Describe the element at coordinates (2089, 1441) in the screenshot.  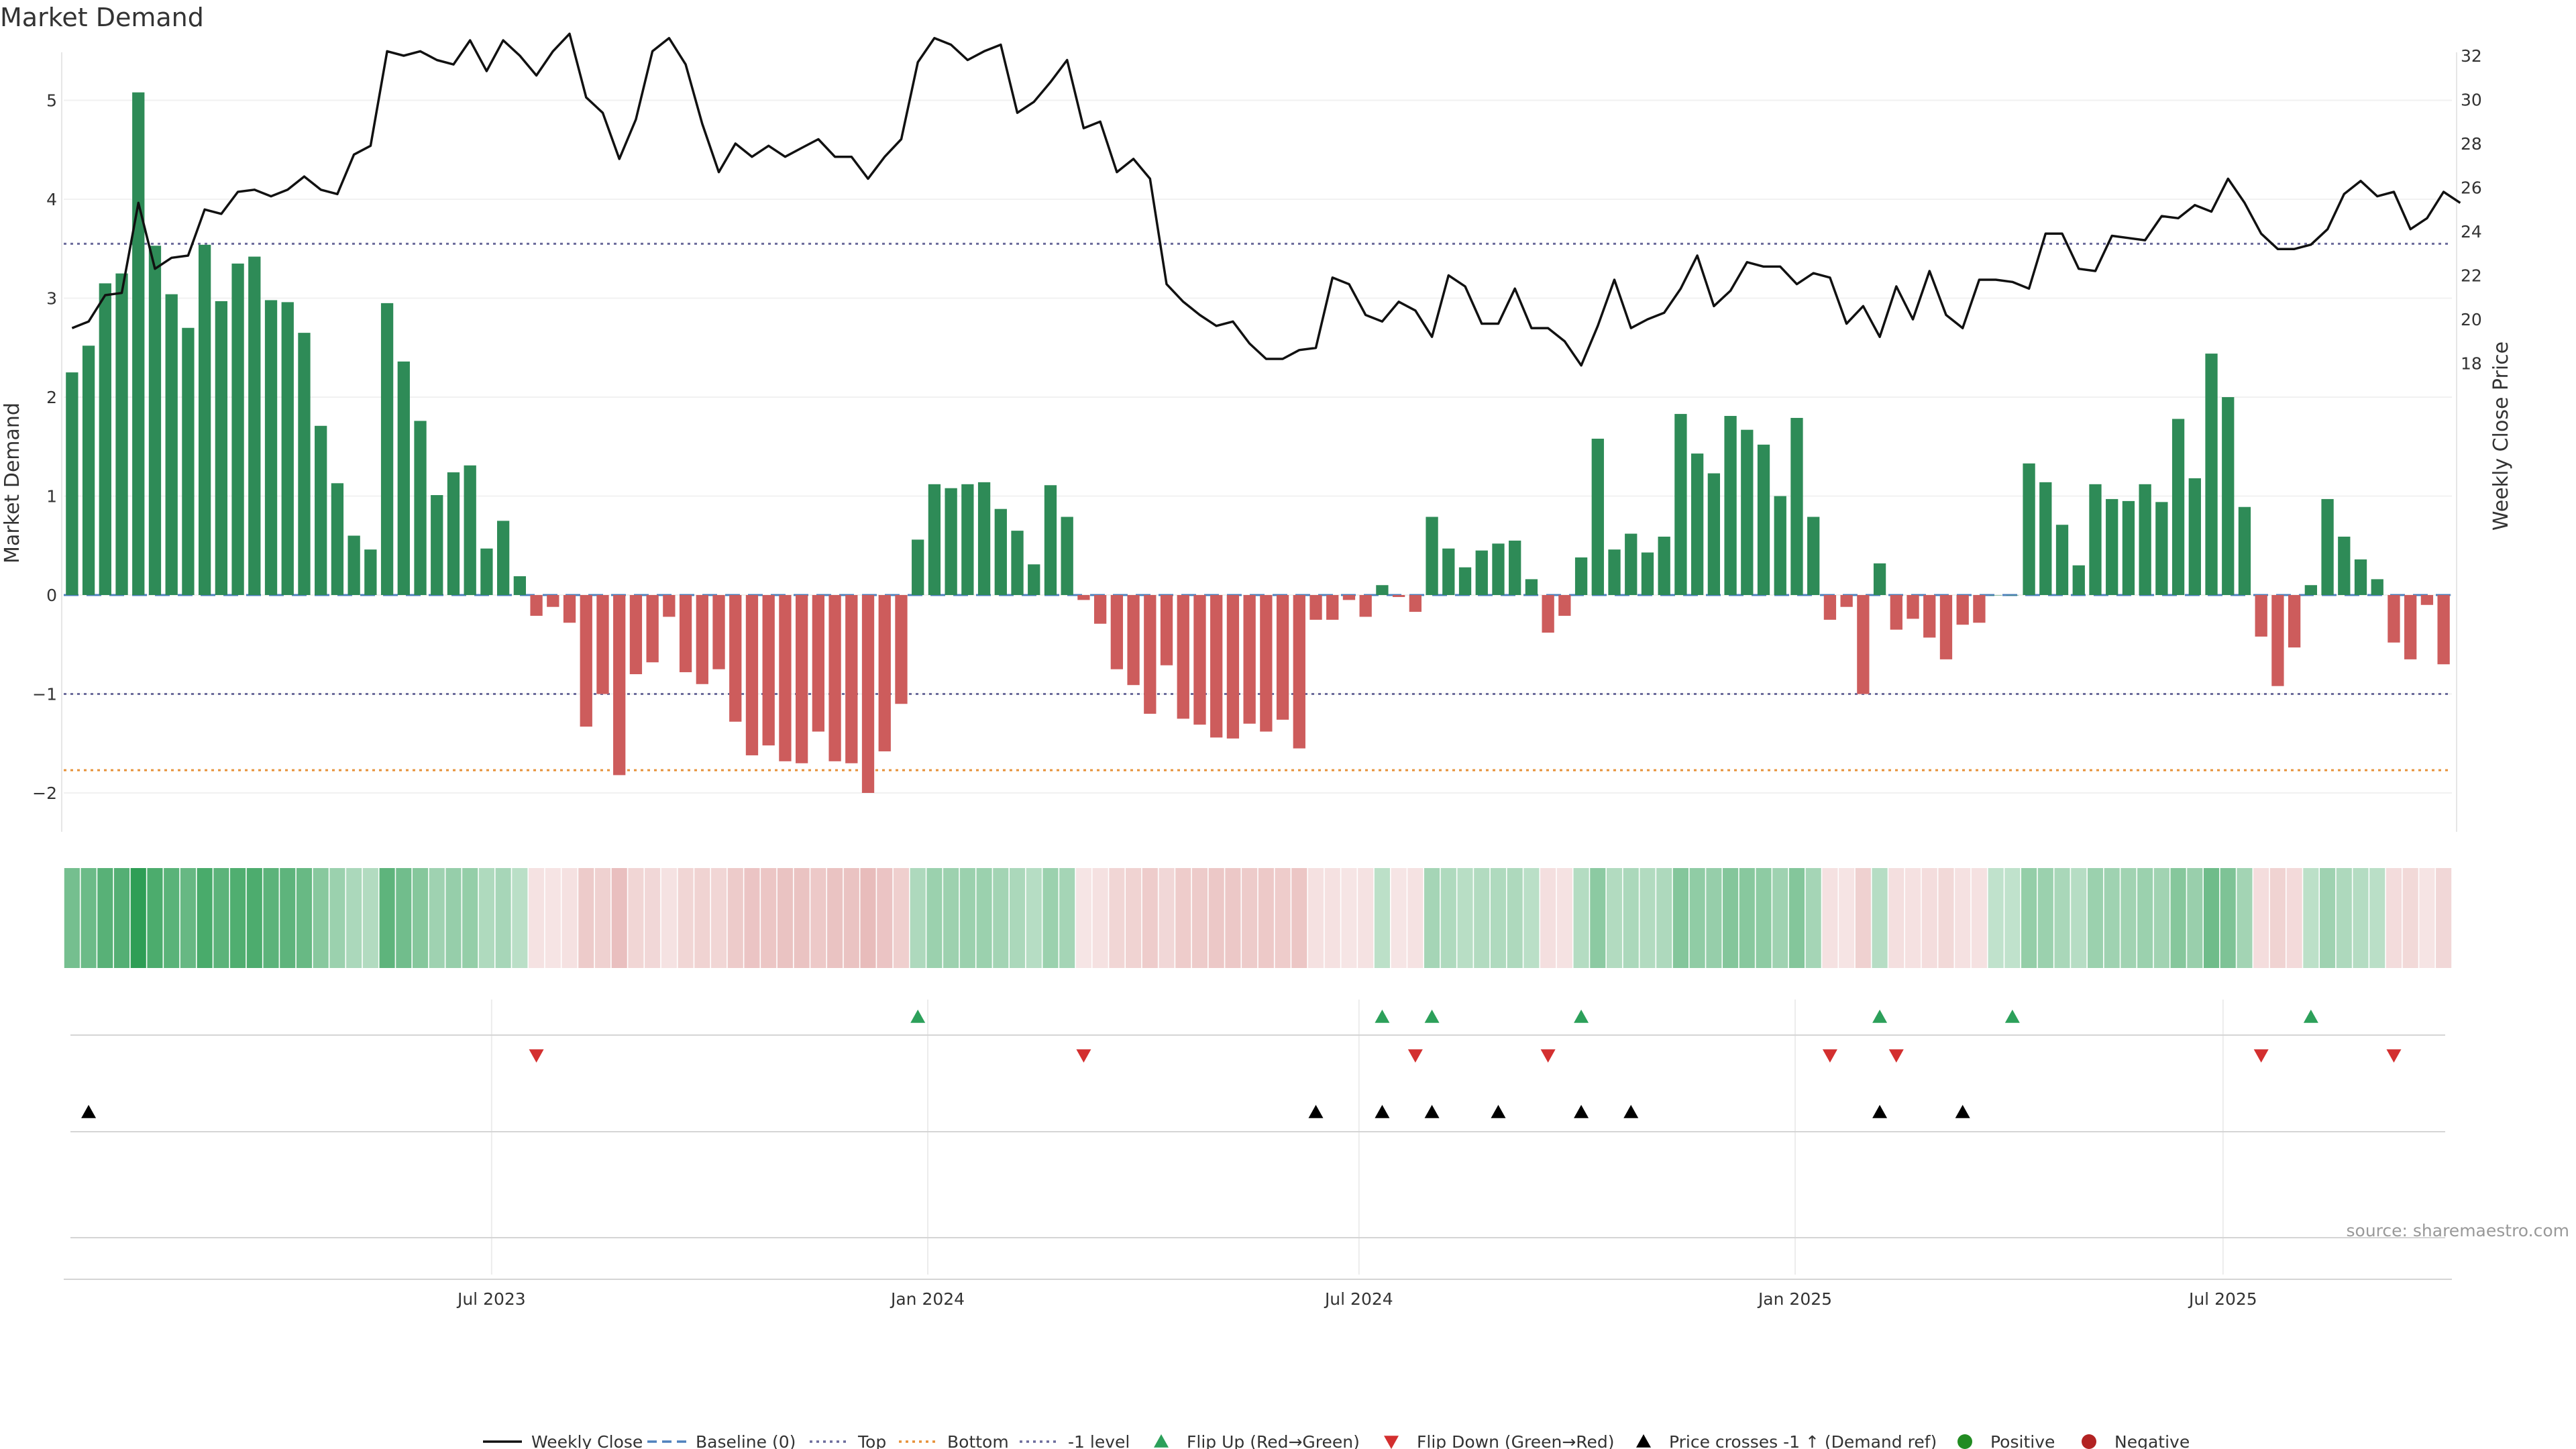
I see `legend-swatch-dot` at that location.